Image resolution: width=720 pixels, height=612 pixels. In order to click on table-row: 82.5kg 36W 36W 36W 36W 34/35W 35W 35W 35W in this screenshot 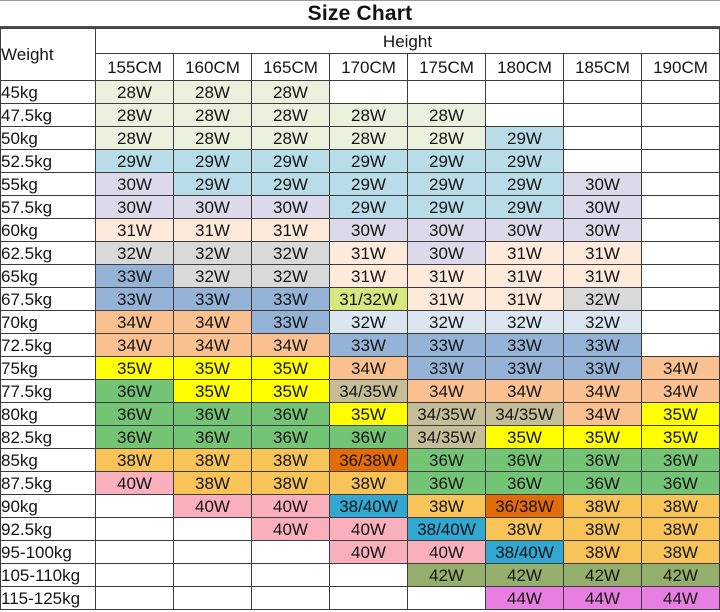, I will do `click(360, 437)`.